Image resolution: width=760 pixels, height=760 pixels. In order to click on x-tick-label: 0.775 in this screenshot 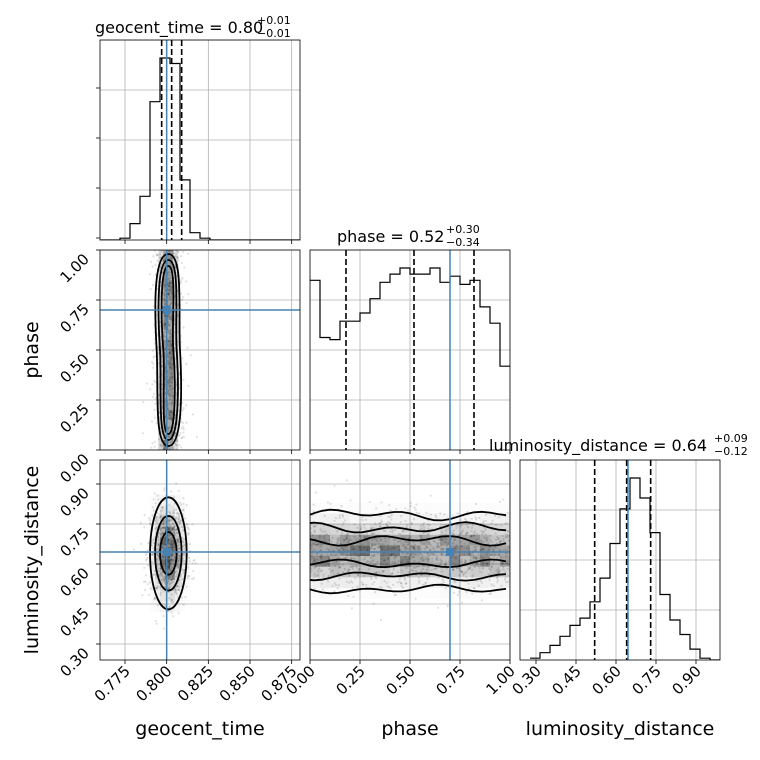, I will do `click(112, 683)`.